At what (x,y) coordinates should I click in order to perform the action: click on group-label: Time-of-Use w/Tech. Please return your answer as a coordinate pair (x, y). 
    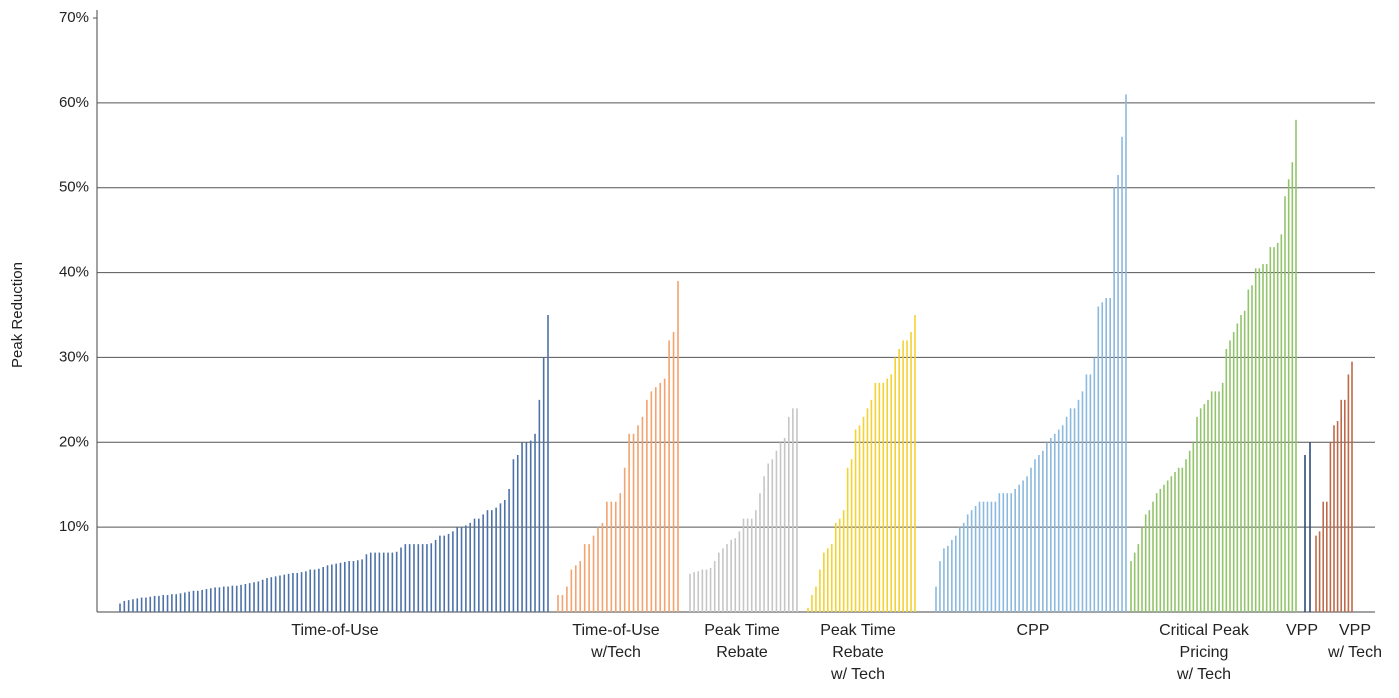
    Looking at the image, I should click on (616, 641).